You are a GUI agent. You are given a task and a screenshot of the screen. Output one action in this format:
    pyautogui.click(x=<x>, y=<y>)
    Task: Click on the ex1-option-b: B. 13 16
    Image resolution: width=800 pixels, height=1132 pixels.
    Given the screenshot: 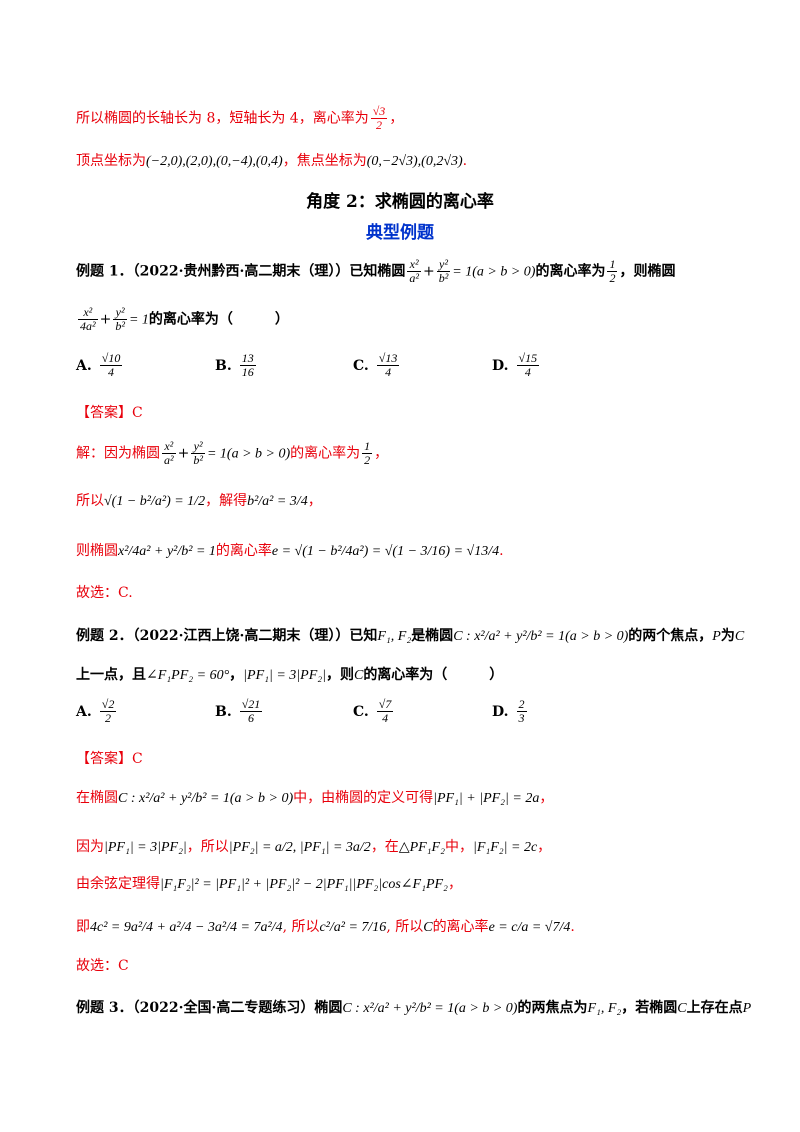 What is the action you would take?
    pyautogui.click(x=235, y=365)
    